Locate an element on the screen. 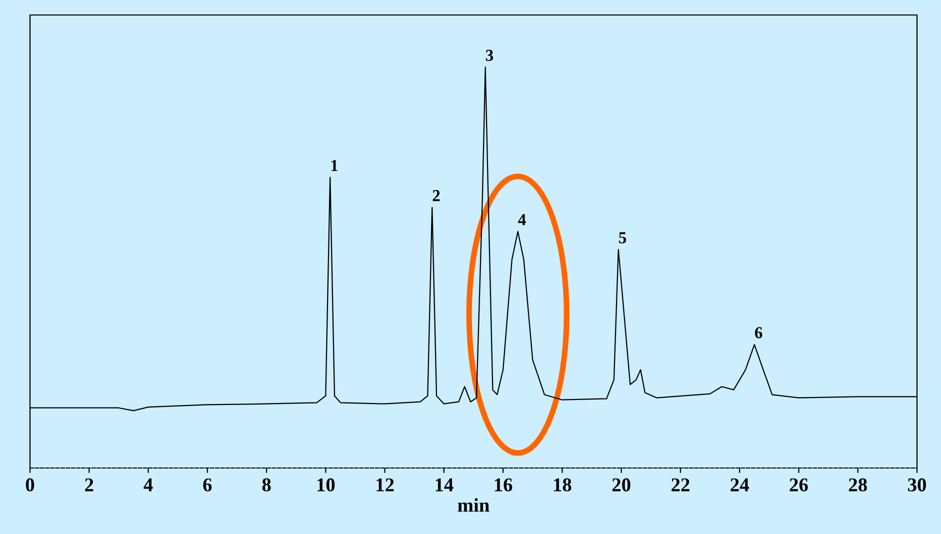  x-tick-label: 2 is located at coordinates (89, 485).